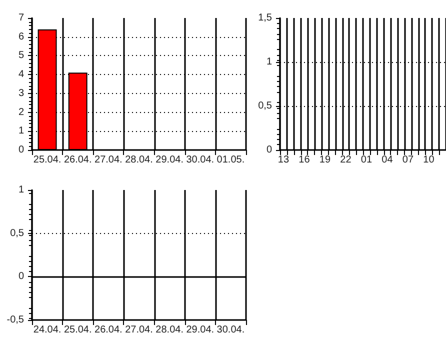 This screenshot has width=446, height=340. Describe the element at coordinates (284, 160) in the screenshot. I see `x-tick-label: 13` at that location.